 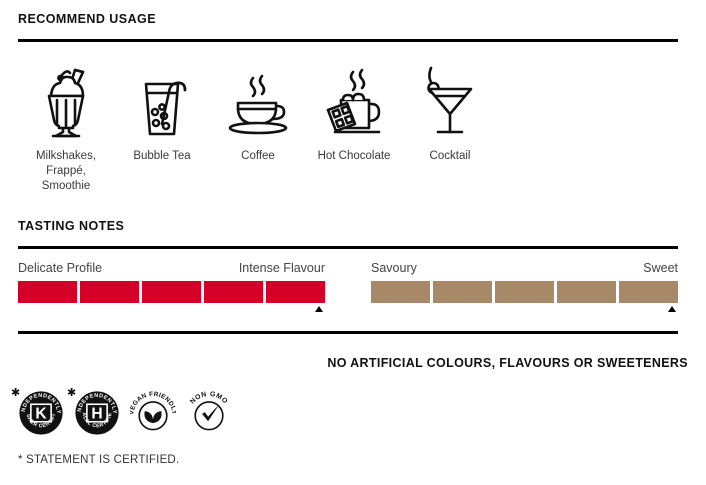 What do you see at coordinates (354, 156) in the screenshot?
I see `usage-label-hot-chocolate: Hot Chocolate` at bounding box center [354, 156].